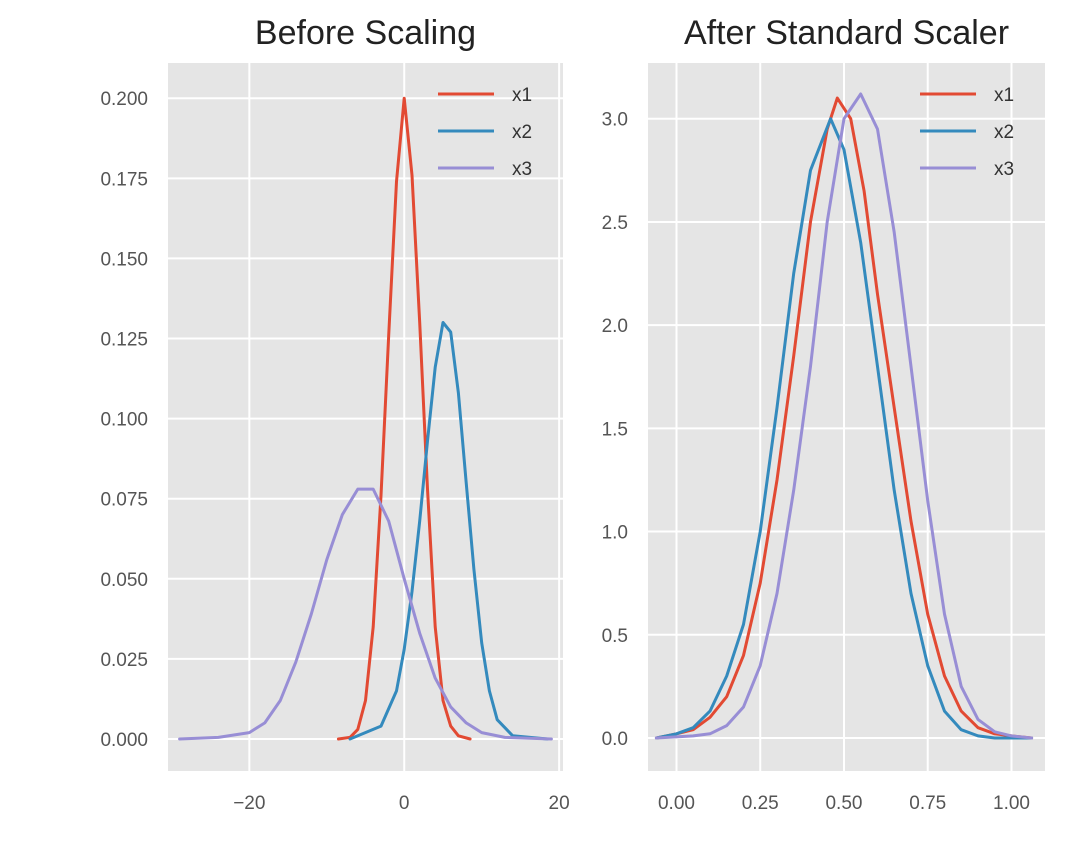 The image size is (1080, 846). Describe the element at coordinates (522, 95) in the screenshot. I see `before-legend-label-x1: x1` at that location.